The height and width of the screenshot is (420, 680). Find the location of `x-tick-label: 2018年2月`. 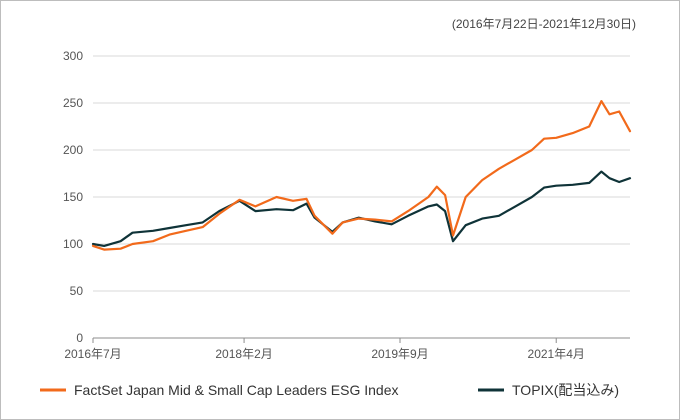

x-tick-label: 2018年2月 is located at coordinates (243, 354).